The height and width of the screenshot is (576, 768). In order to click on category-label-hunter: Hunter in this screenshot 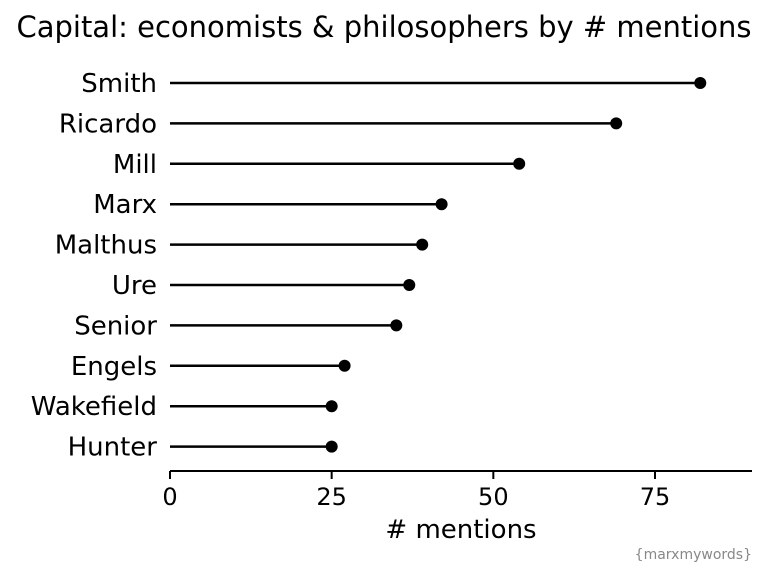, I will do `click(113, 448)`.